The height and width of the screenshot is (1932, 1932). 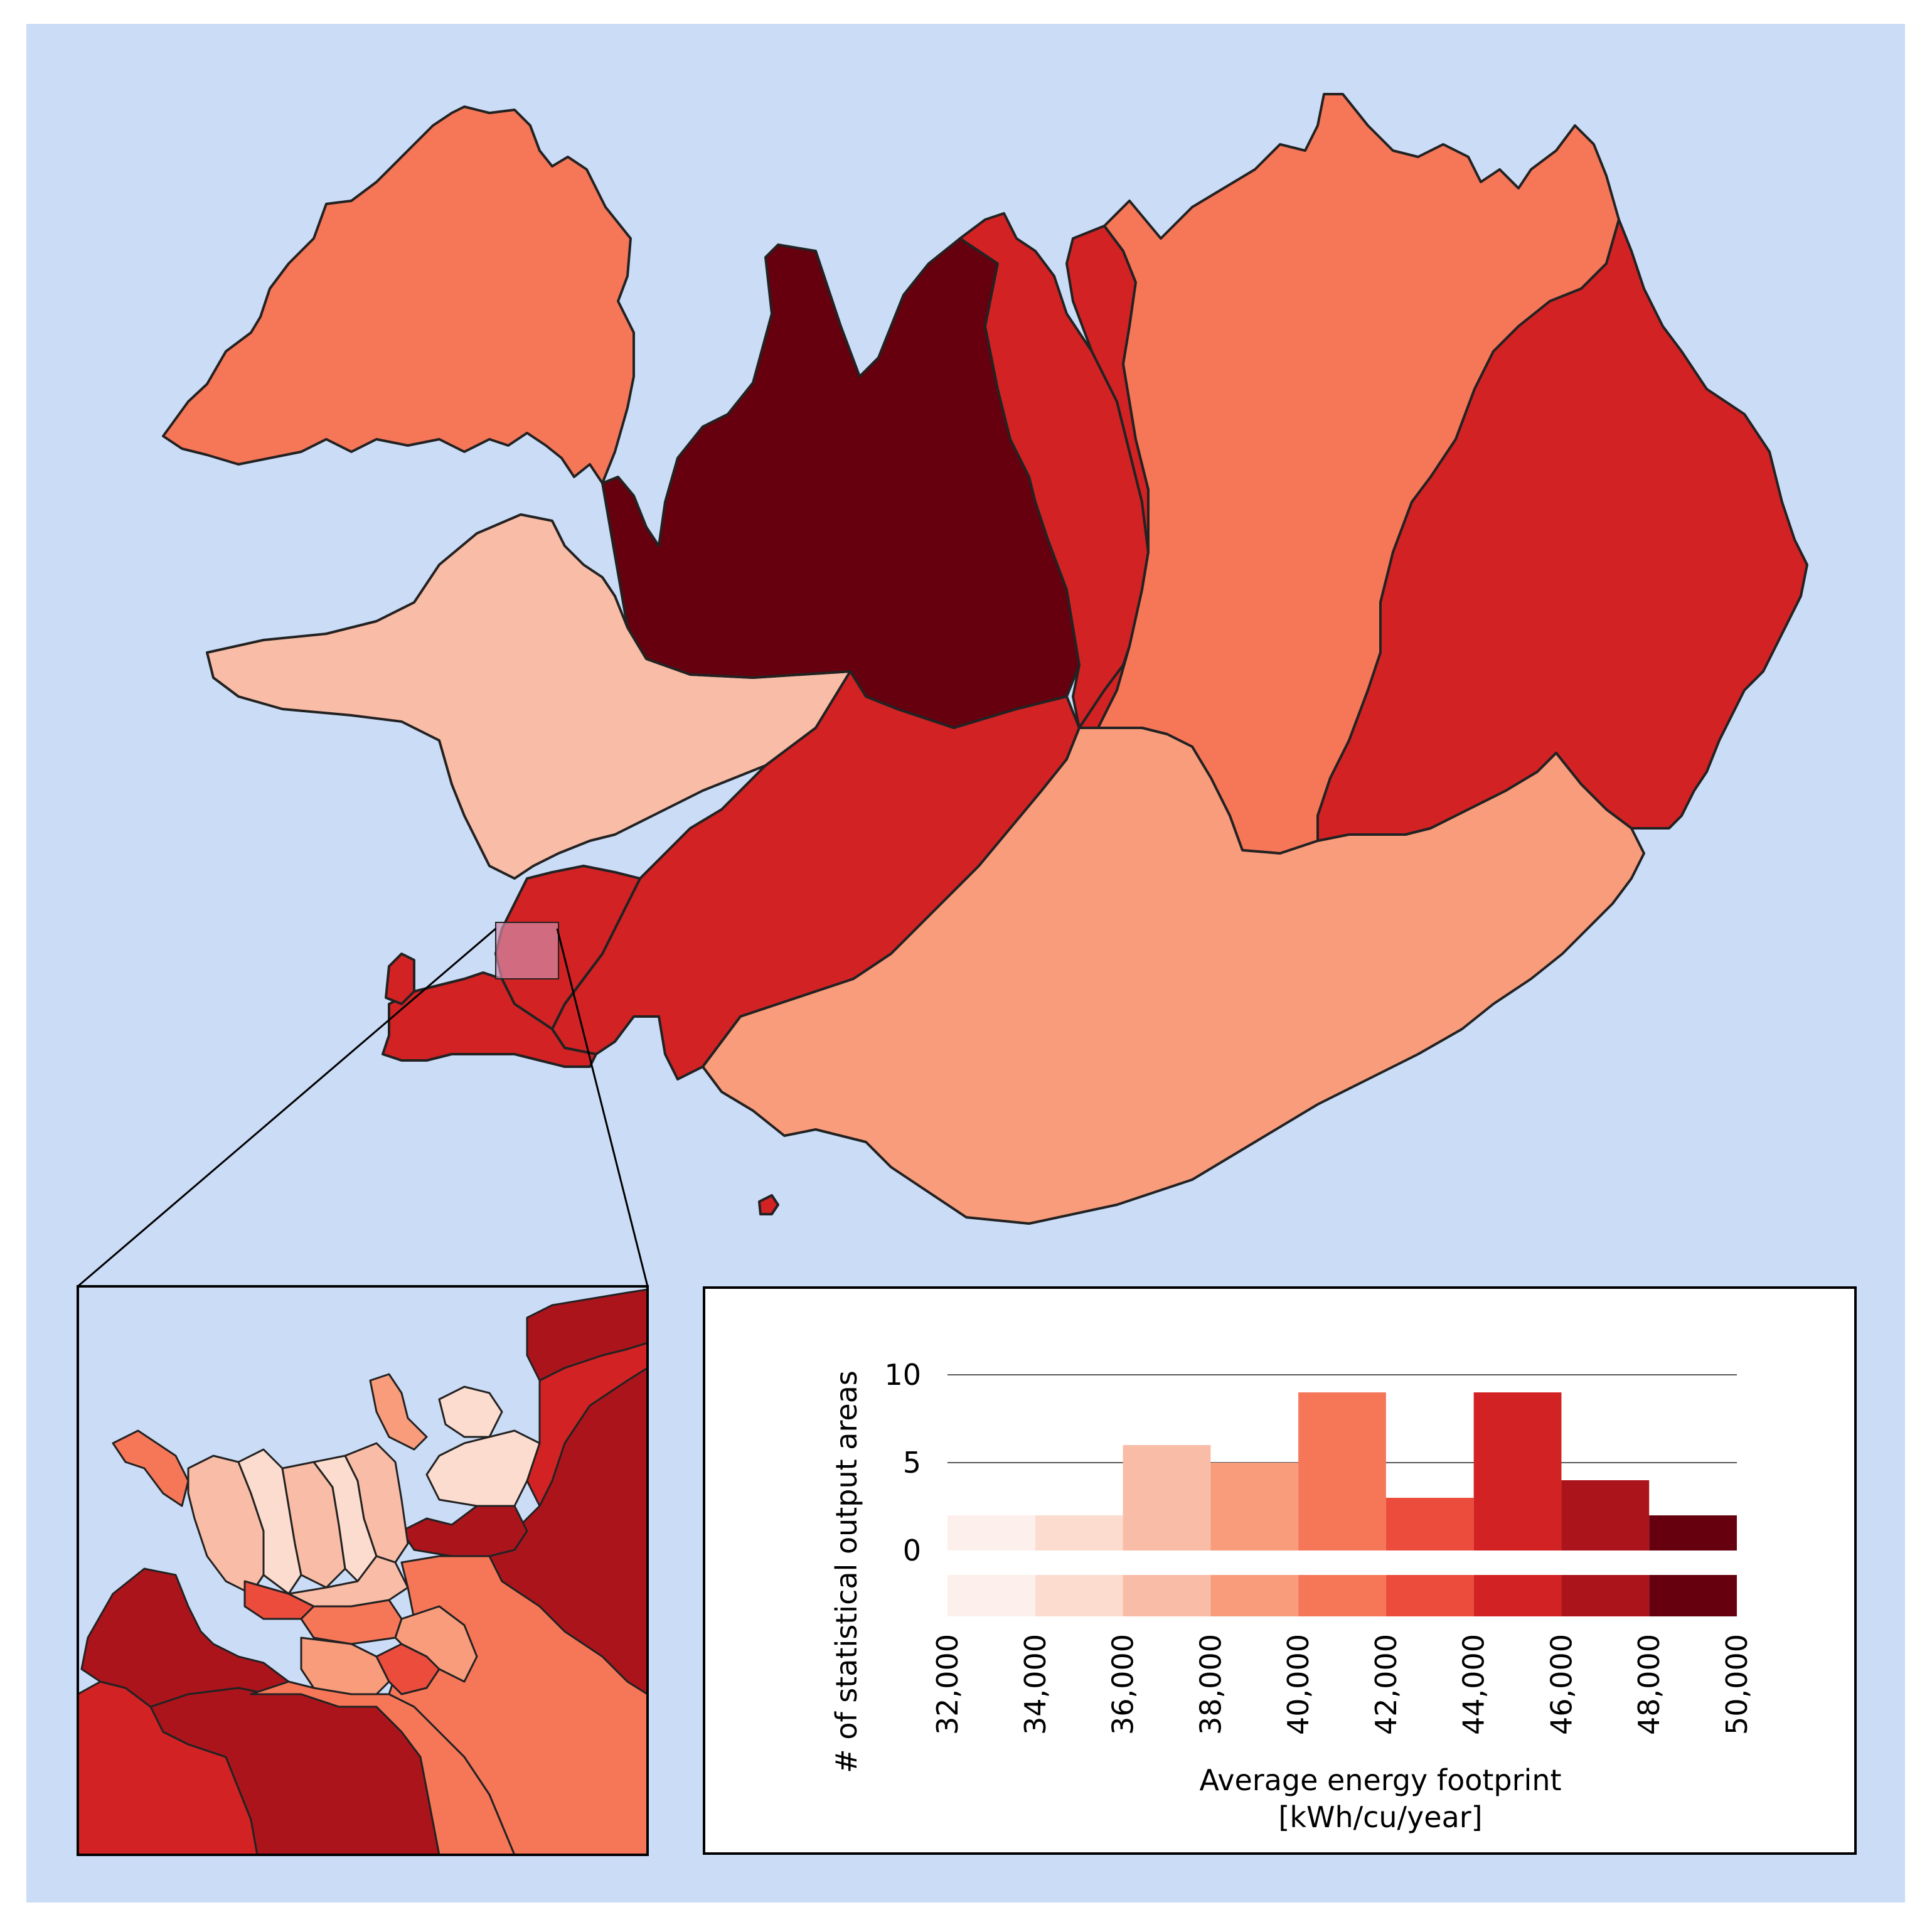 I want to click on inset-border, so click(x=363, y=1570).